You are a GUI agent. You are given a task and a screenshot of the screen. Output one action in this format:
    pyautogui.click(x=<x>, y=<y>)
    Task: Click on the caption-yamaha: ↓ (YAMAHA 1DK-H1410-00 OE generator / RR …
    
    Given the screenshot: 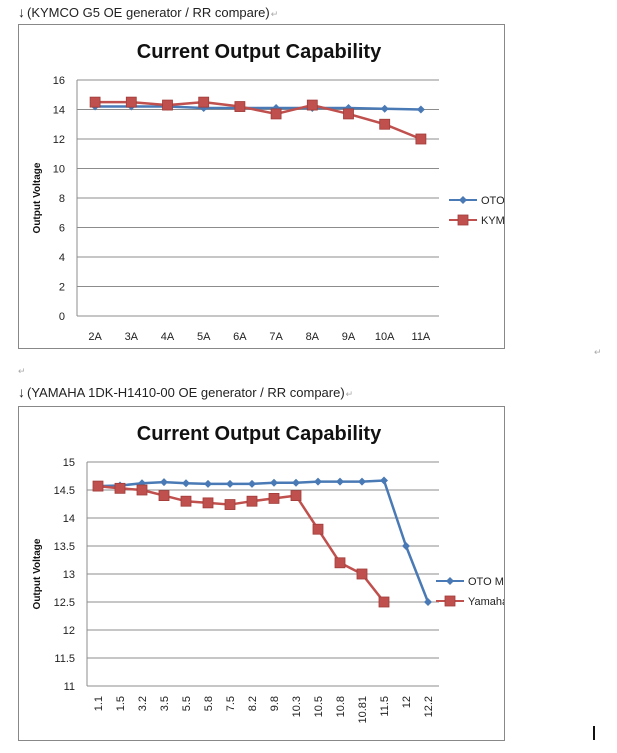 What is the action you would take?
    pyautogui.click(x=185, y=392)
    